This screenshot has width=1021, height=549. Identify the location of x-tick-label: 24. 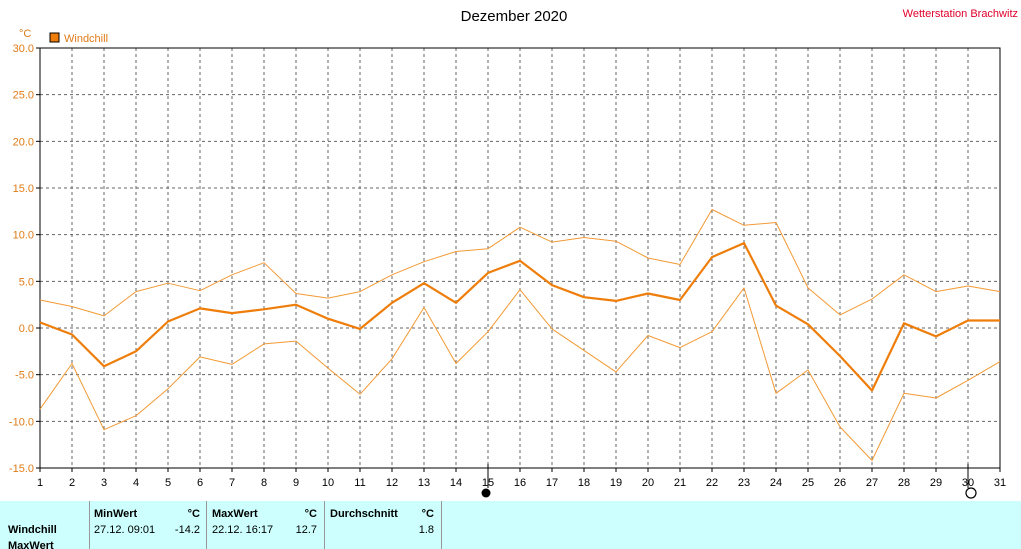
(776, 483).